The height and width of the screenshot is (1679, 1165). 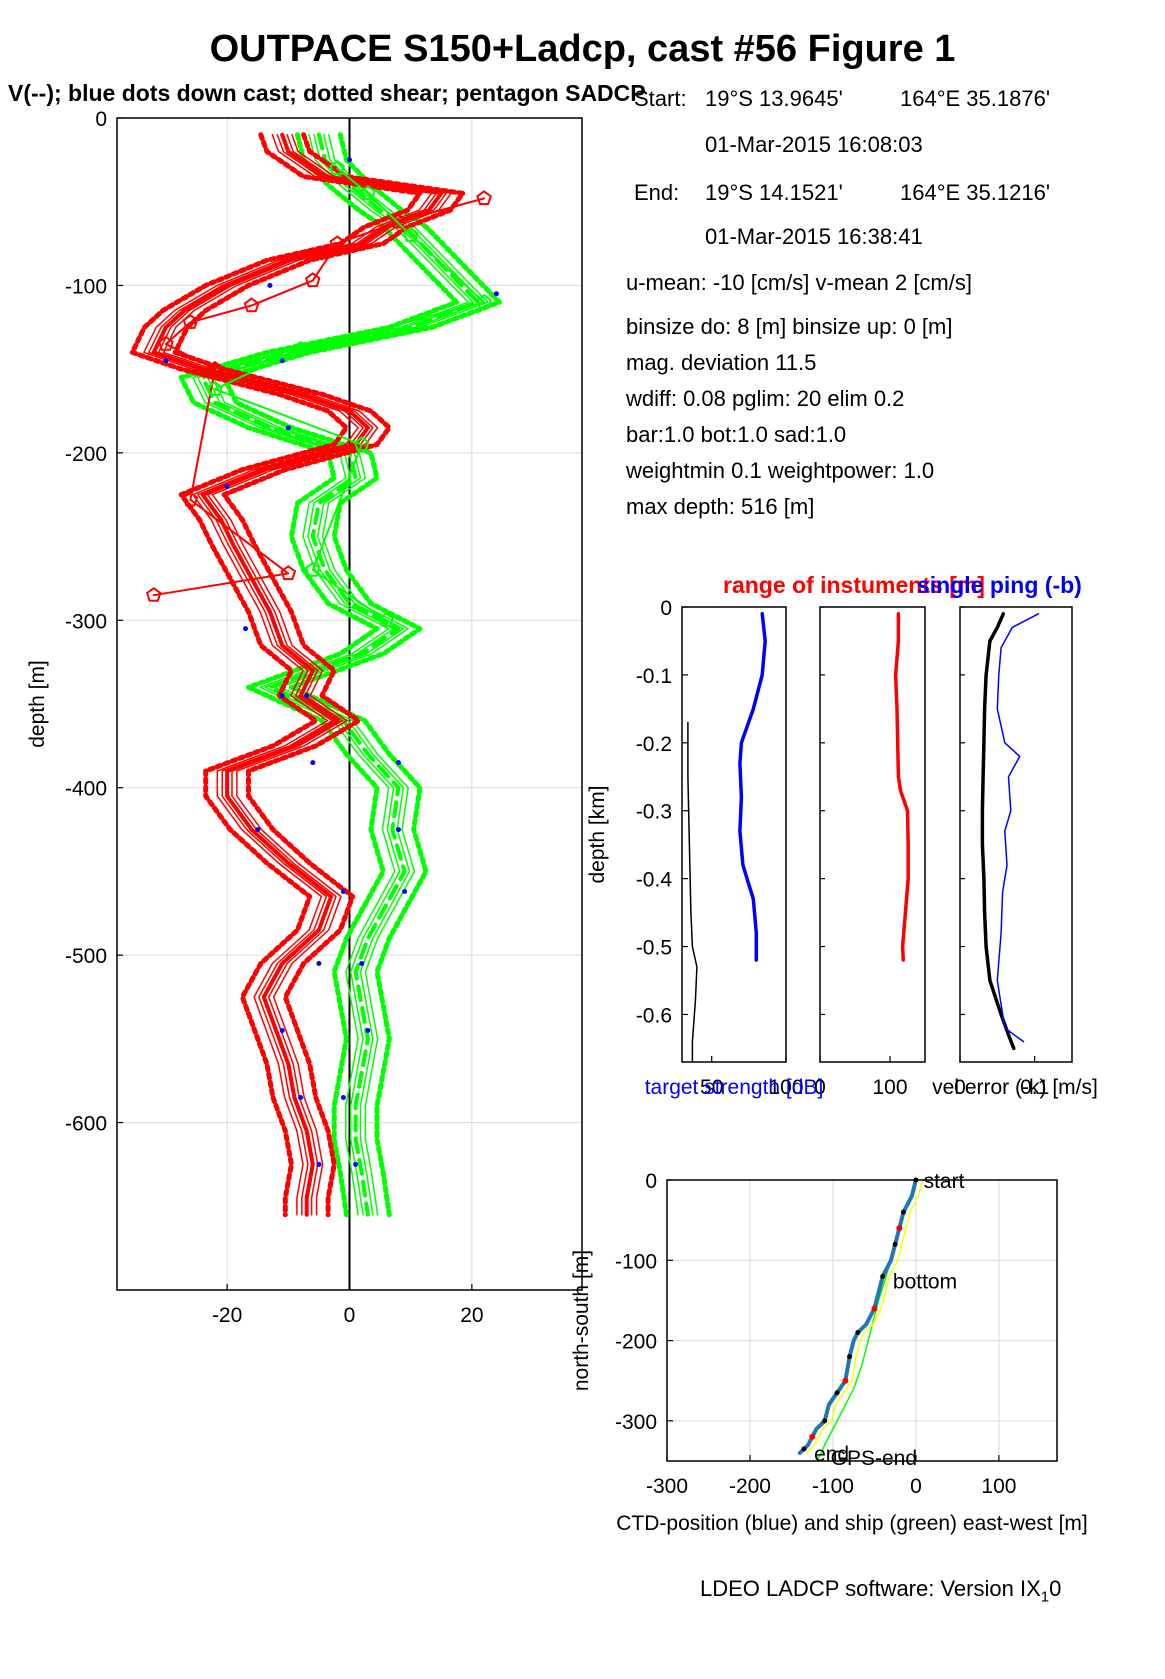 What do you see at coordinates (636, 1342) in the screenshot?
I see `pos-y-tick-label: -200` at bounding box center [636, 1342].